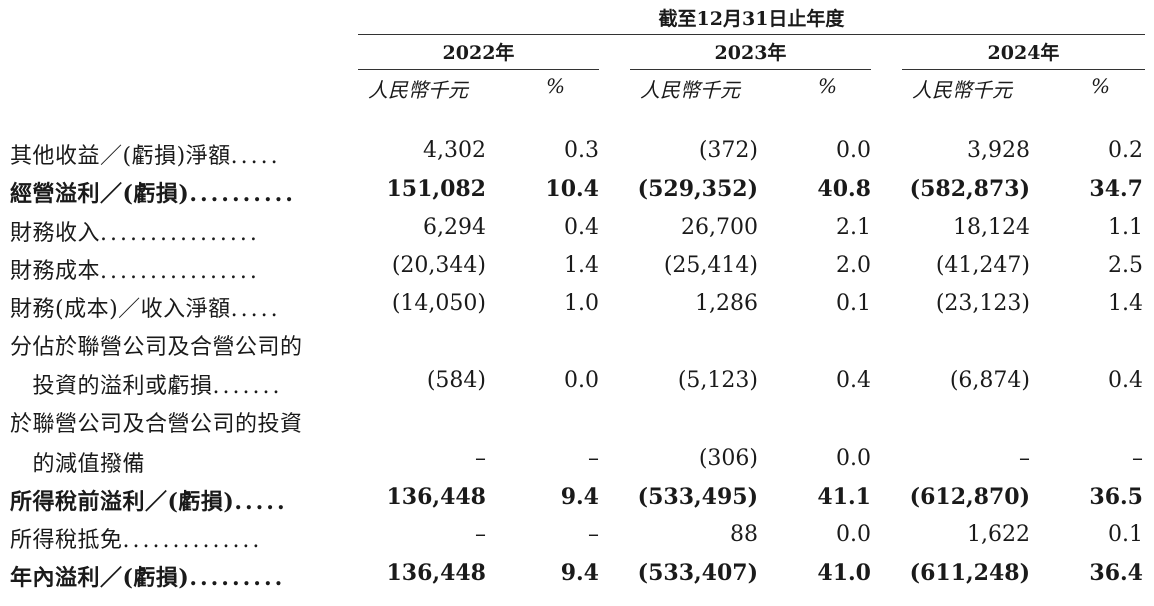 Image resolution: width=1154 pixels, height=606 pixels. Describe the element at coordinates (418, 90) in the screenshot. I see `unit-amount-2022: 人民幣千元` at that location.